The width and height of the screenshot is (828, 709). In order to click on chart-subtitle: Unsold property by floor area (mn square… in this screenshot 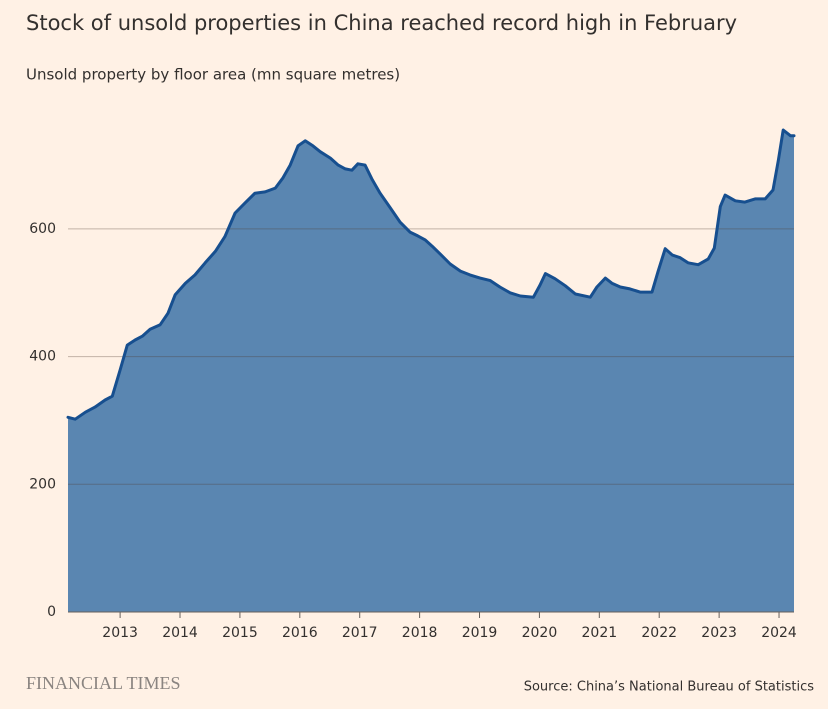, I will do `click(213, 75)`.